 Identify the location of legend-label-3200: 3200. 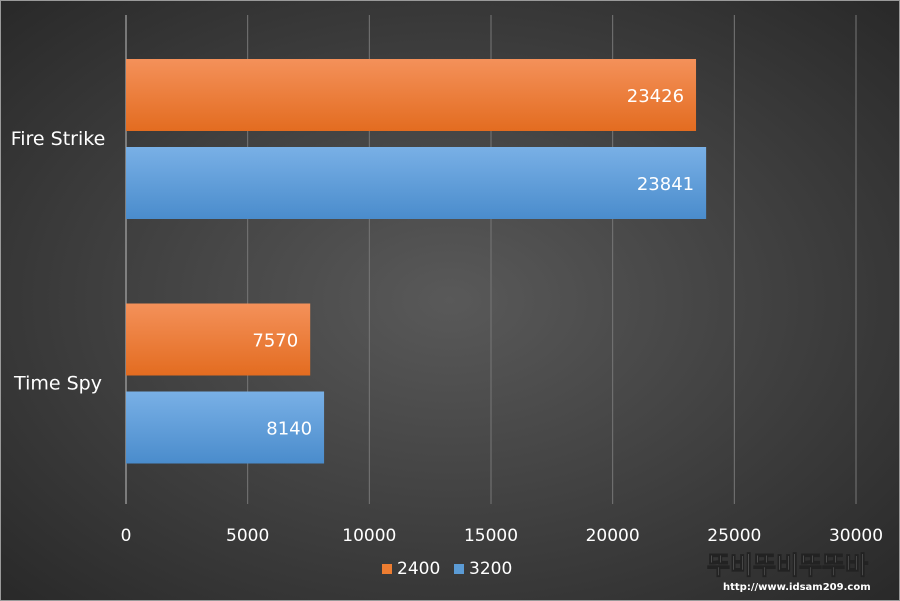
(490, 569).